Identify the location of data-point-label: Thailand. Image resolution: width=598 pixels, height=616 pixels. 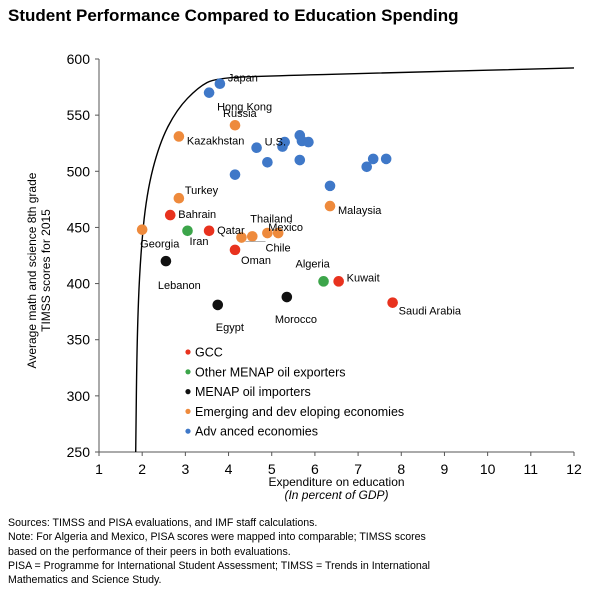
(271, 219).